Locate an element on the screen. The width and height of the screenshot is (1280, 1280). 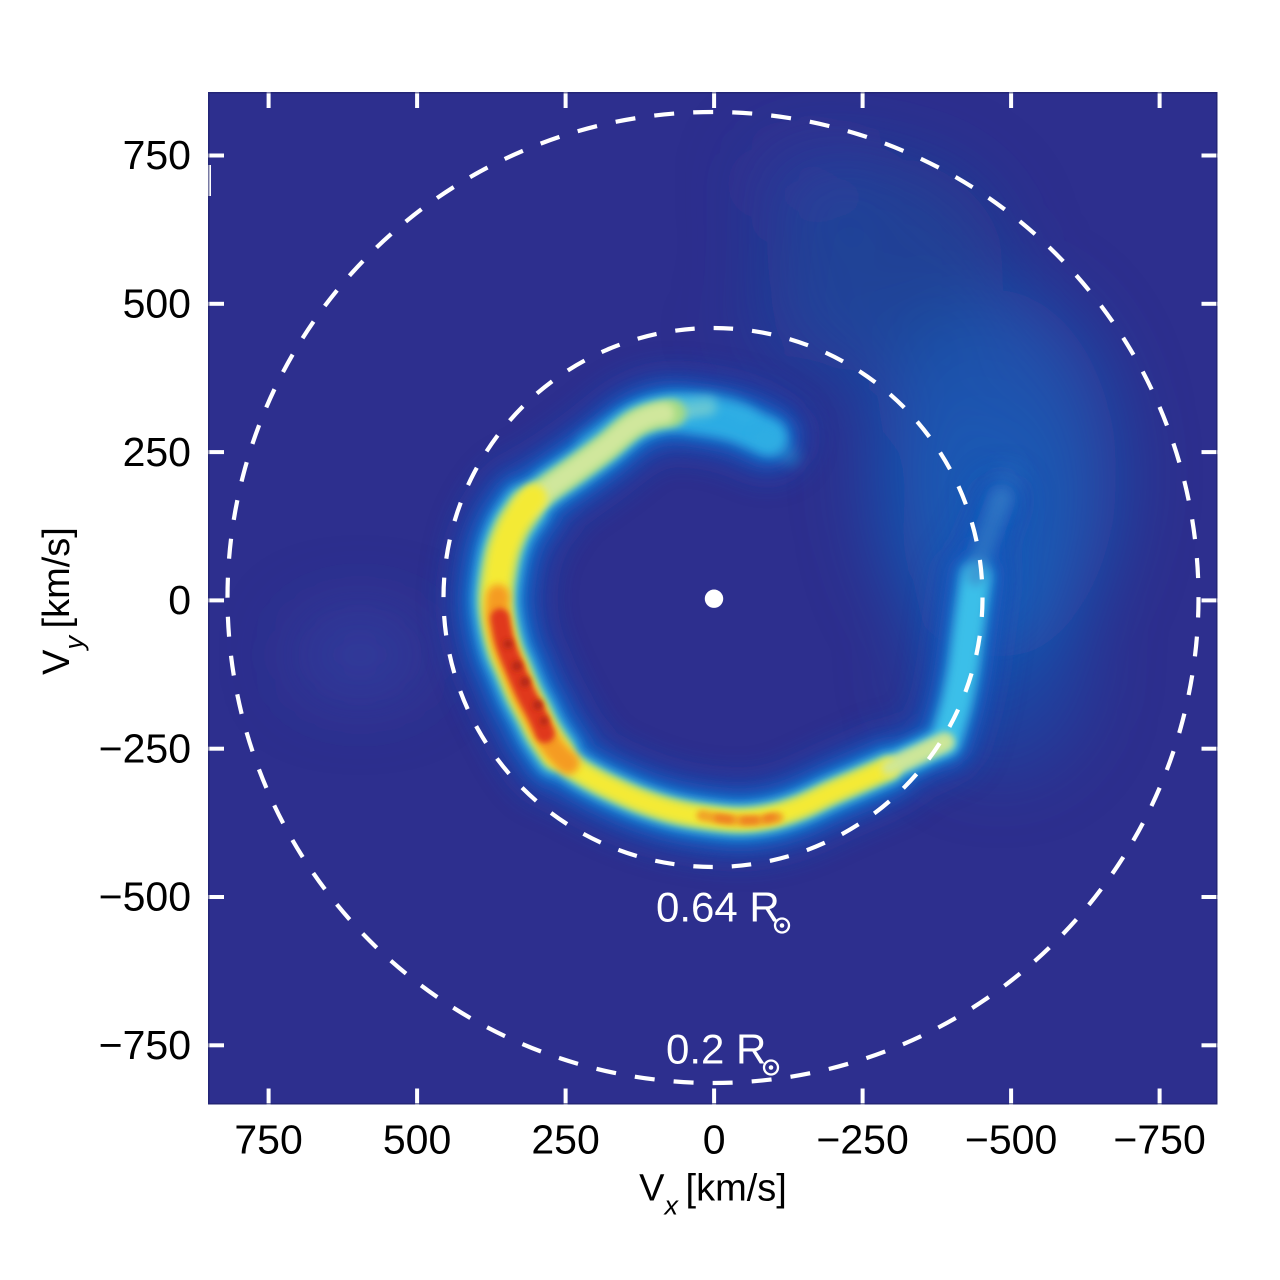
svg-text: Vy [km/s] is located at coordinates (62, 601).